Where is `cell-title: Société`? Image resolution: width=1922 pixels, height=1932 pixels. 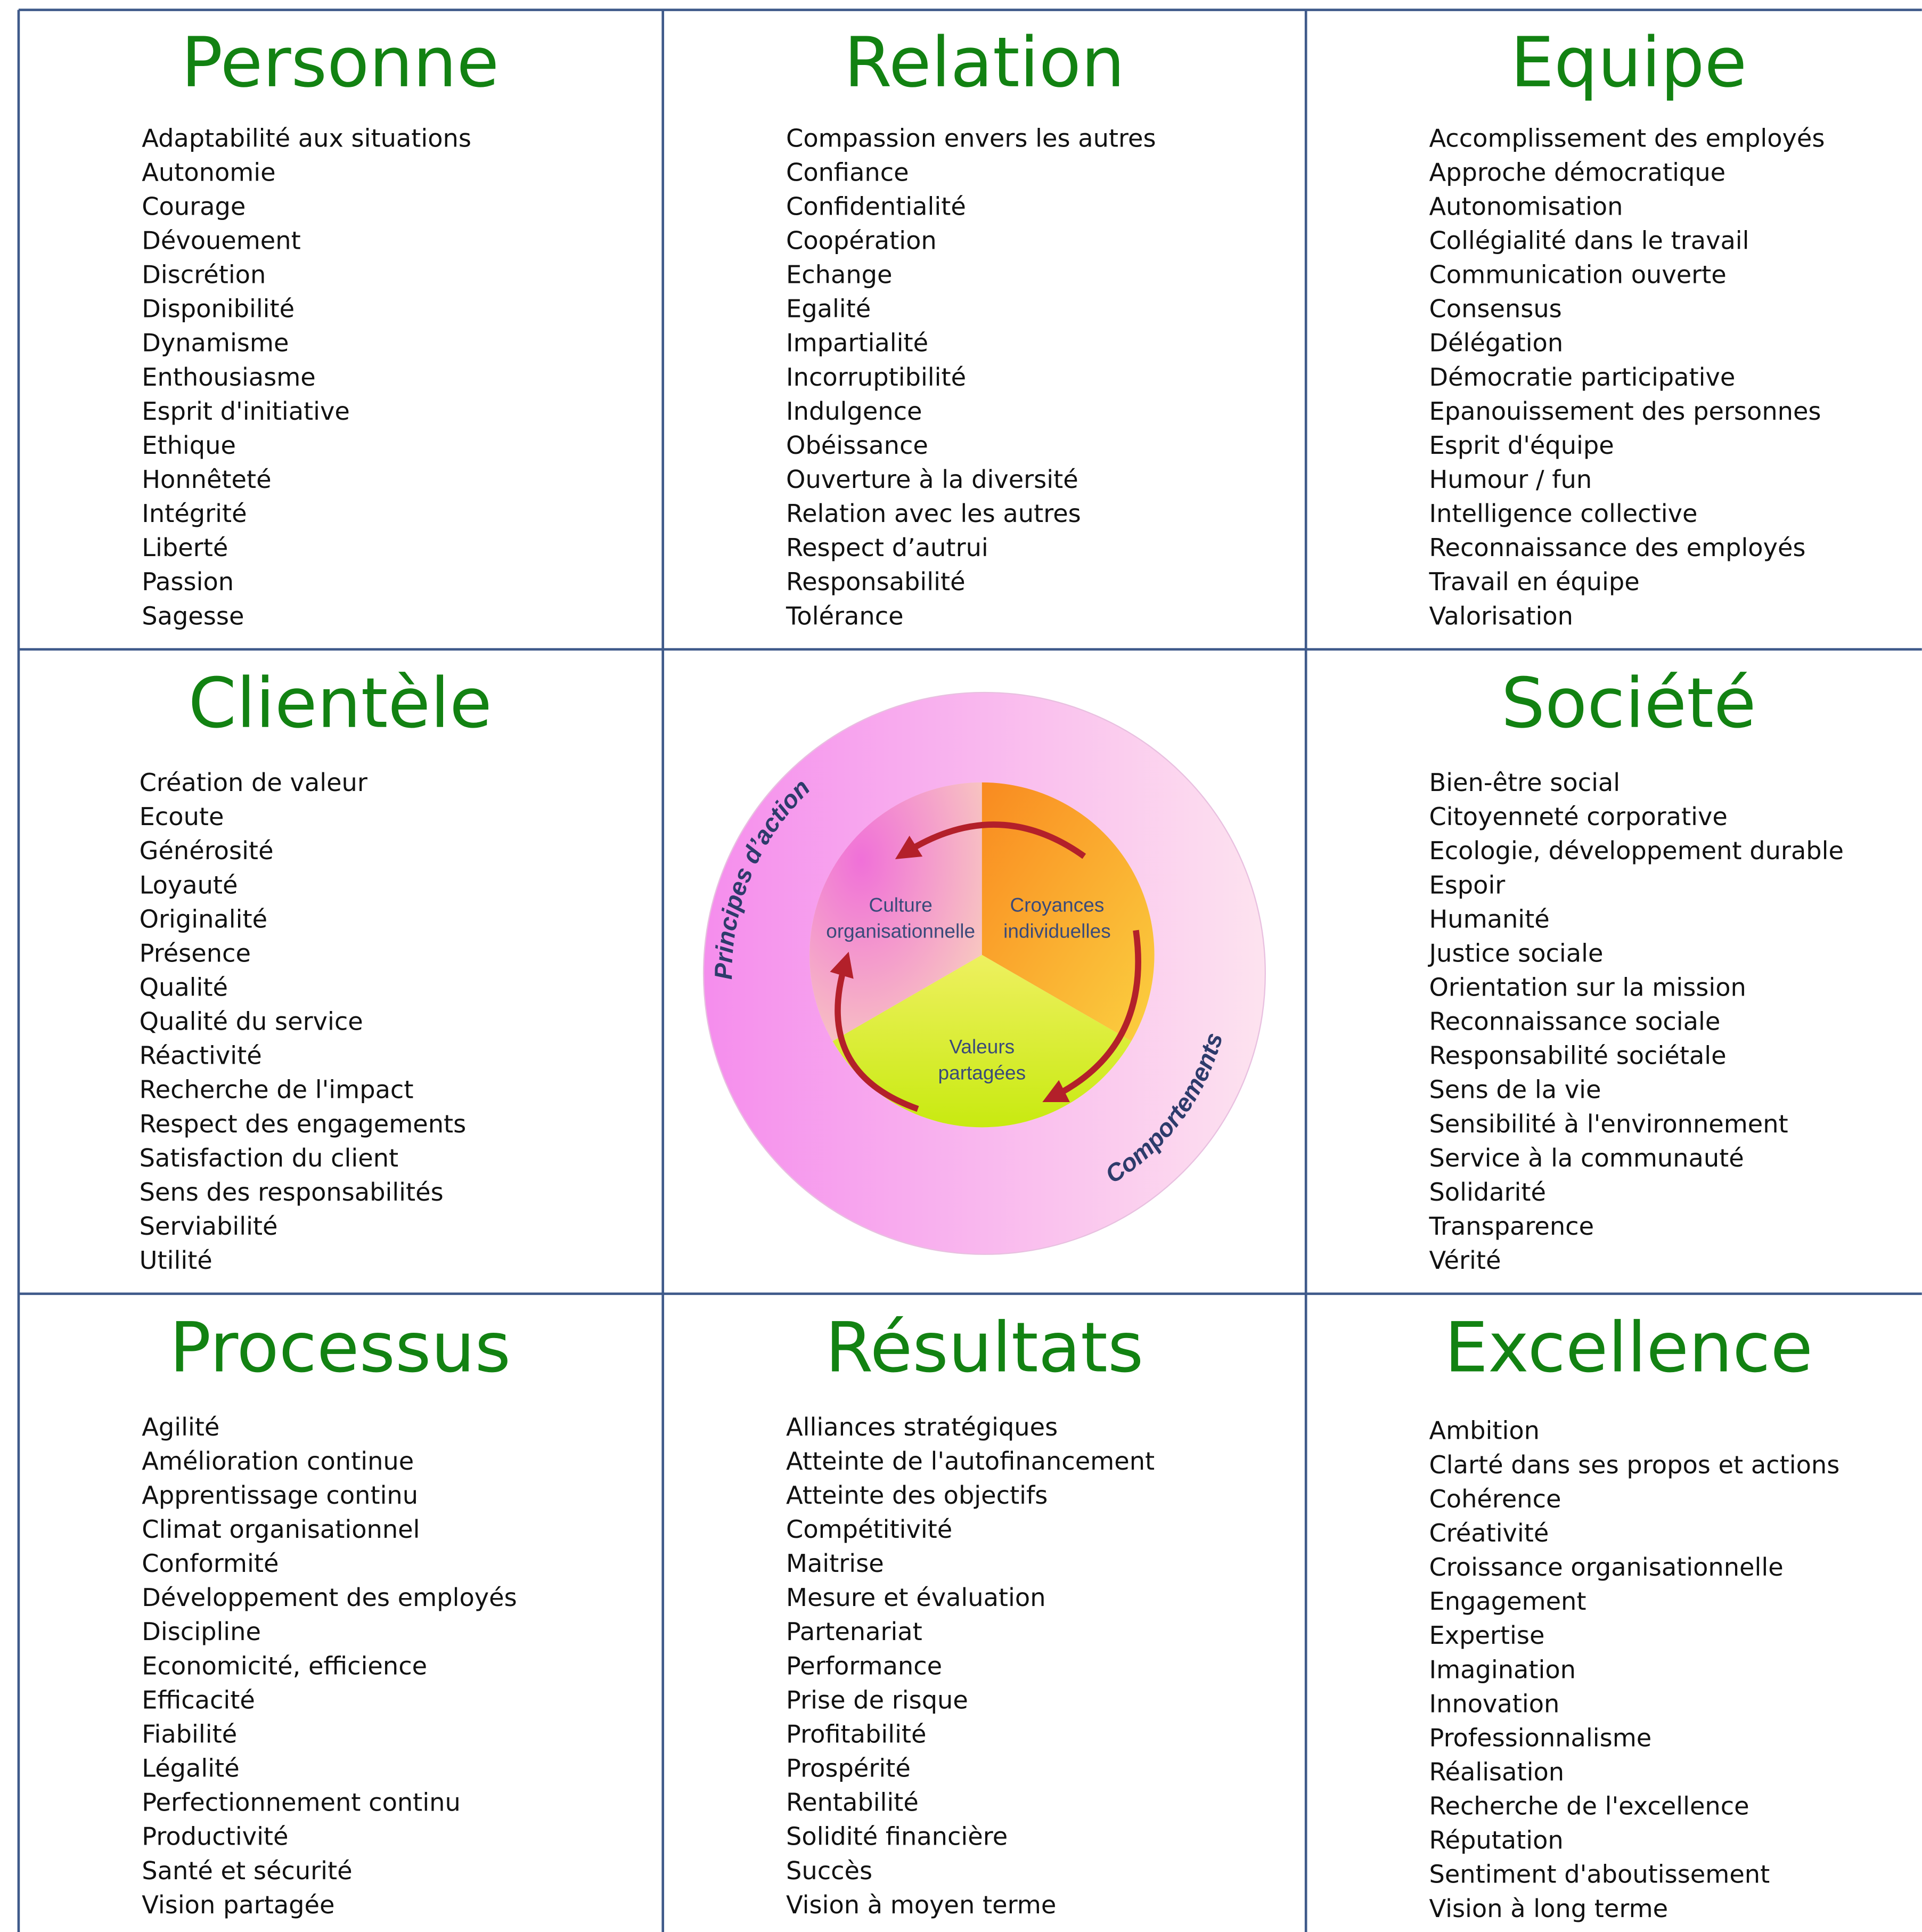 cell-title: Société is located at coordinates (1628, 703).